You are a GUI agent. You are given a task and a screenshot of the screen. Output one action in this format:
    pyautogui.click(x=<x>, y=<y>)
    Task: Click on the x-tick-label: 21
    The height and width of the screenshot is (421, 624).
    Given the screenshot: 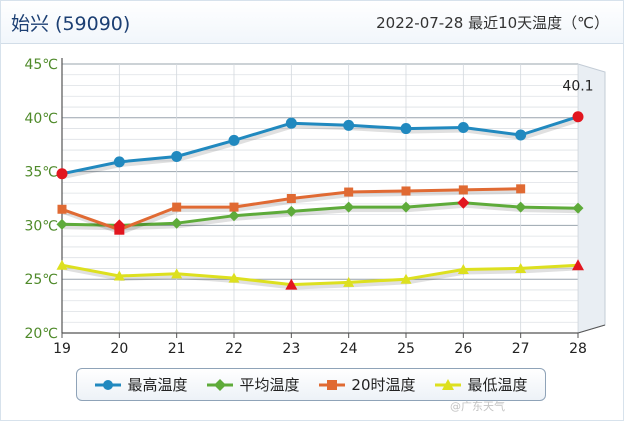 What is the action you would take?
    pyautogui.click(x=177, y=349)
    